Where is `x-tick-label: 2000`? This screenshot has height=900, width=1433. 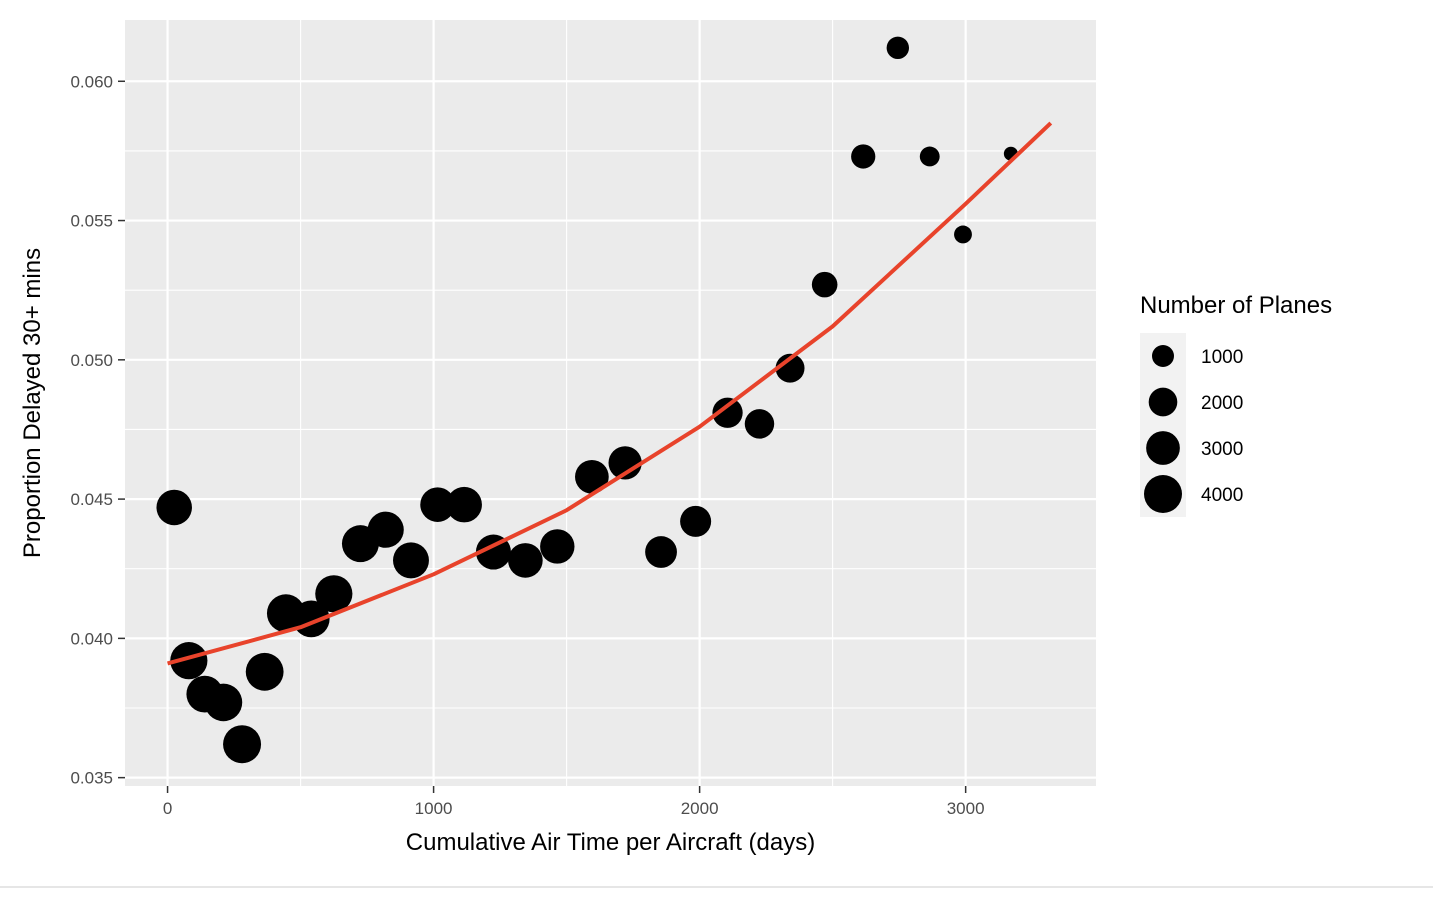 x-tick-label: 2000 is located at coordinates (700, 808).